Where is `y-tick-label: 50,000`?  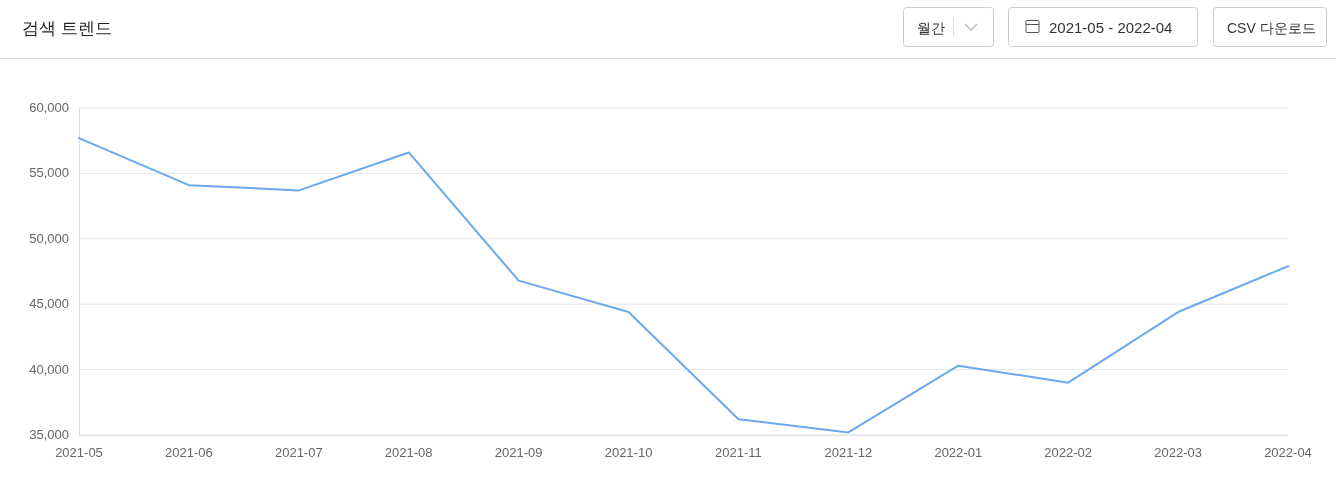
y-tick-label: 50,000 is located at coordinates (49, 238).